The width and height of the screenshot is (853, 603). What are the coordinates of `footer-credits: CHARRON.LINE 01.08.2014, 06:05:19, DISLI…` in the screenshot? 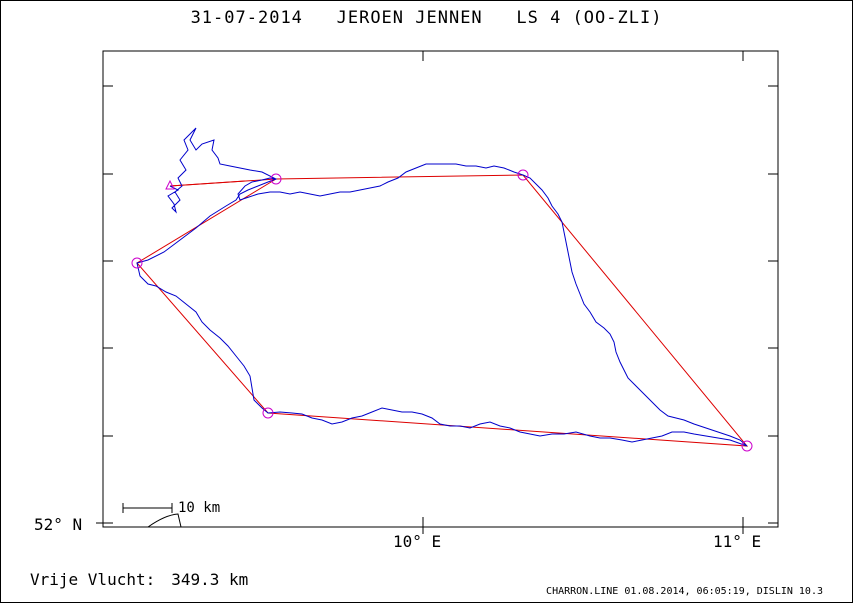 It's located at (684, 591).